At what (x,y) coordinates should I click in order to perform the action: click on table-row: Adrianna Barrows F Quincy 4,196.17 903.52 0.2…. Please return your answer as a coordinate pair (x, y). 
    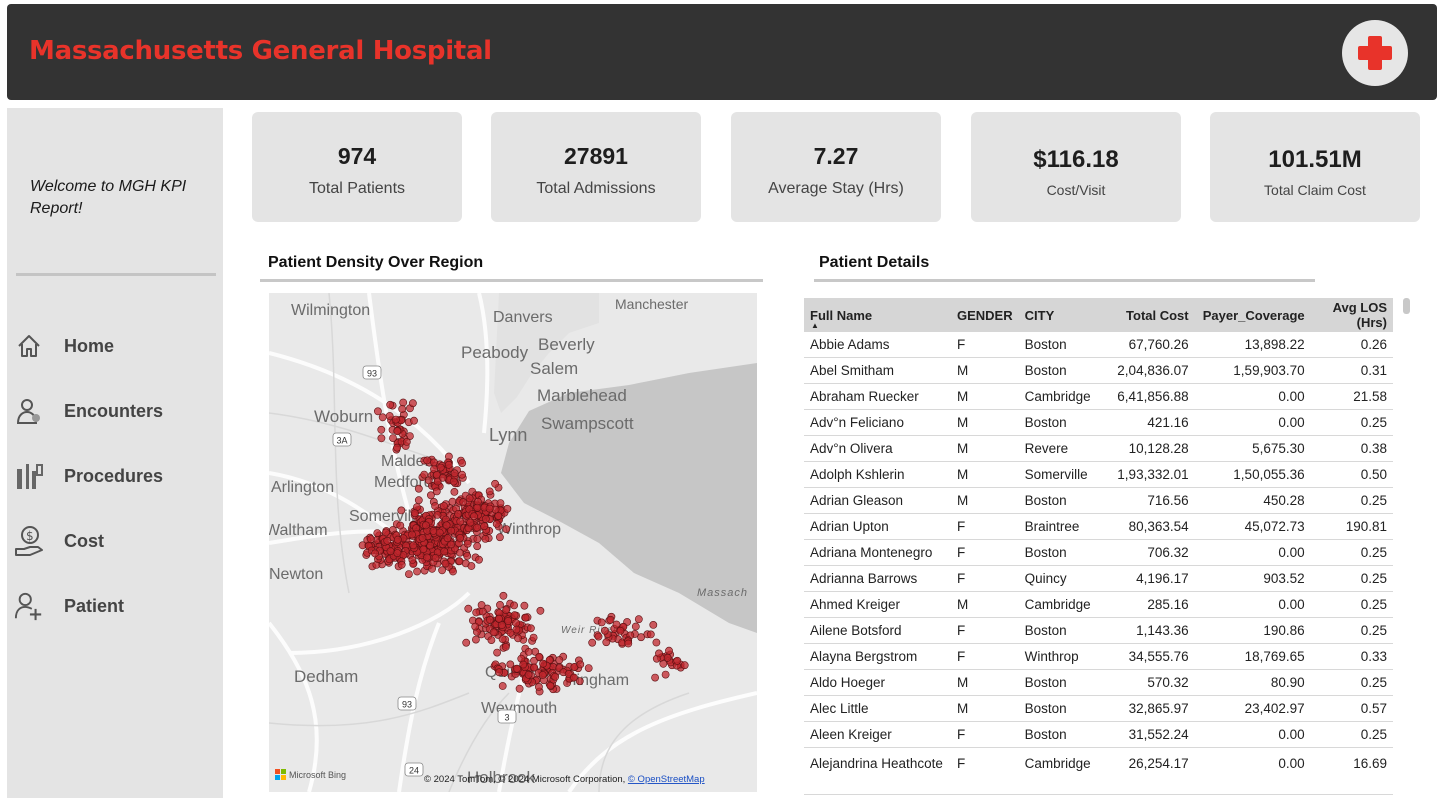
    Looking at the image, I should click on (1098, 578).